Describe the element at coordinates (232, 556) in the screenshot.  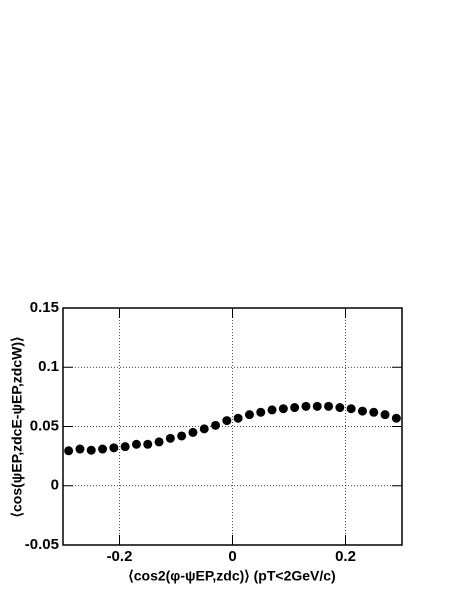
I see `x-tick-label: 0` at that location.